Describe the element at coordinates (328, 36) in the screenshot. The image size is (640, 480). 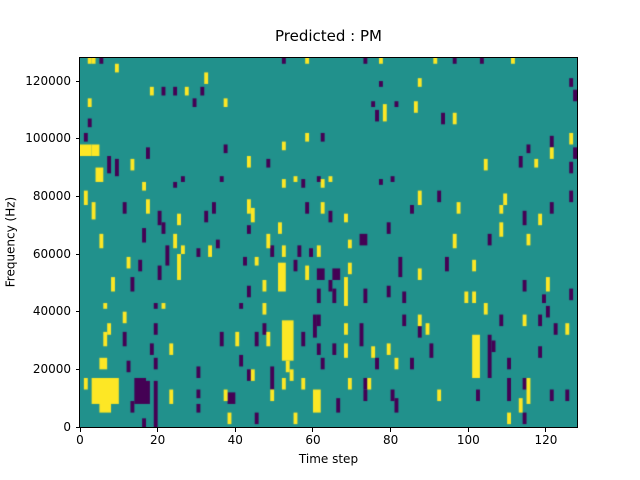
I see `chart-title: Predicted : PM` at that location.